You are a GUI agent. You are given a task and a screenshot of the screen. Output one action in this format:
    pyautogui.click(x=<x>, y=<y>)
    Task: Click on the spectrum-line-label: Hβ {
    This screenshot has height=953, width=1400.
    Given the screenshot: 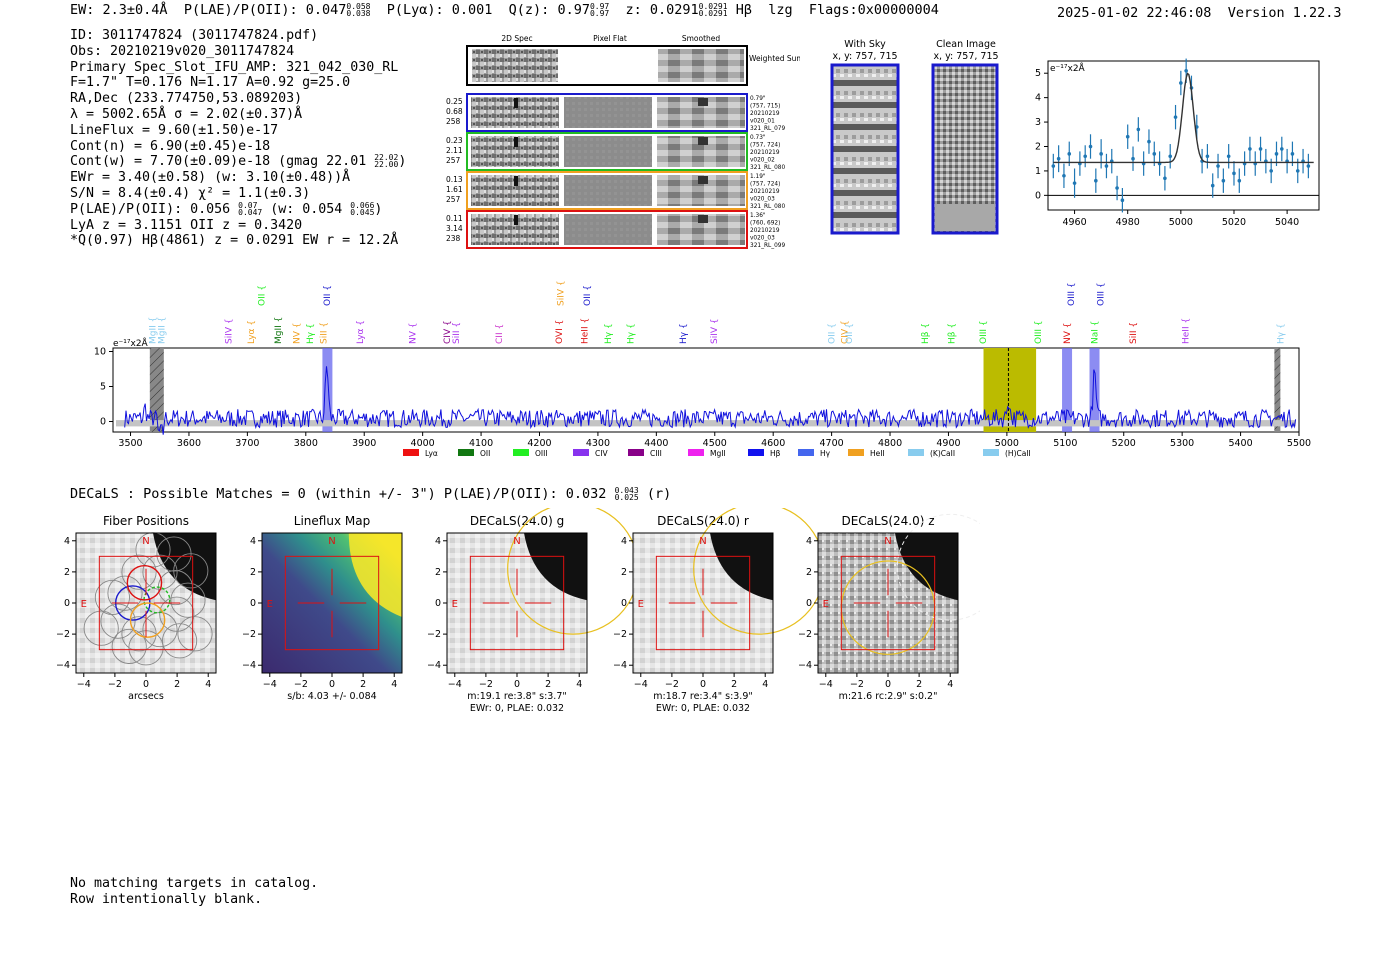 What is the action you would take?
    pyautogui.click(x=952, y=333)
    